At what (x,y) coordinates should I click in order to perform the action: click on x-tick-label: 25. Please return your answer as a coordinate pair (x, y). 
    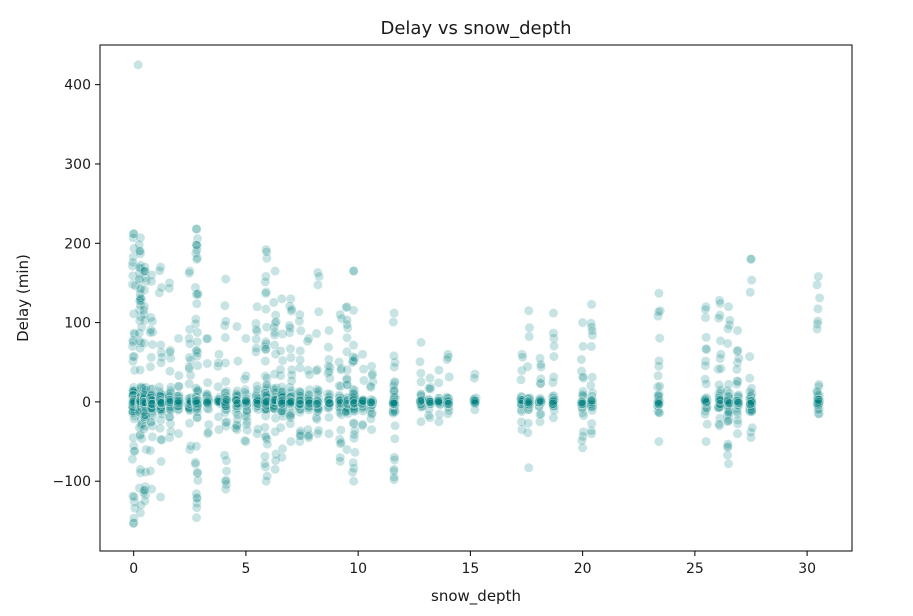
    Looking at the image, I should click on (695, 569).